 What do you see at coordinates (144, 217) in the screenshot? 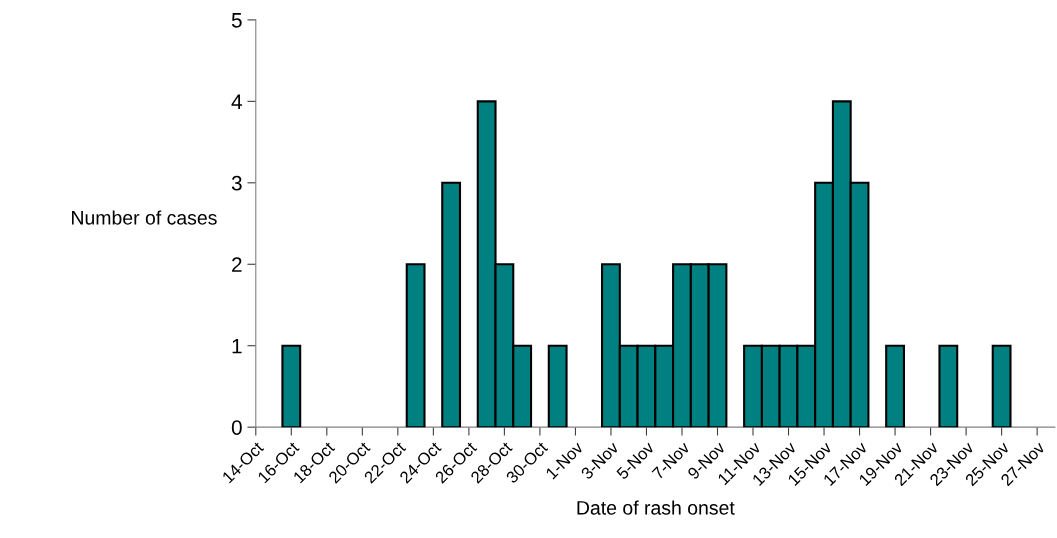
I see `y-axis-title: Number of cases` at bounding box center [144, 217].